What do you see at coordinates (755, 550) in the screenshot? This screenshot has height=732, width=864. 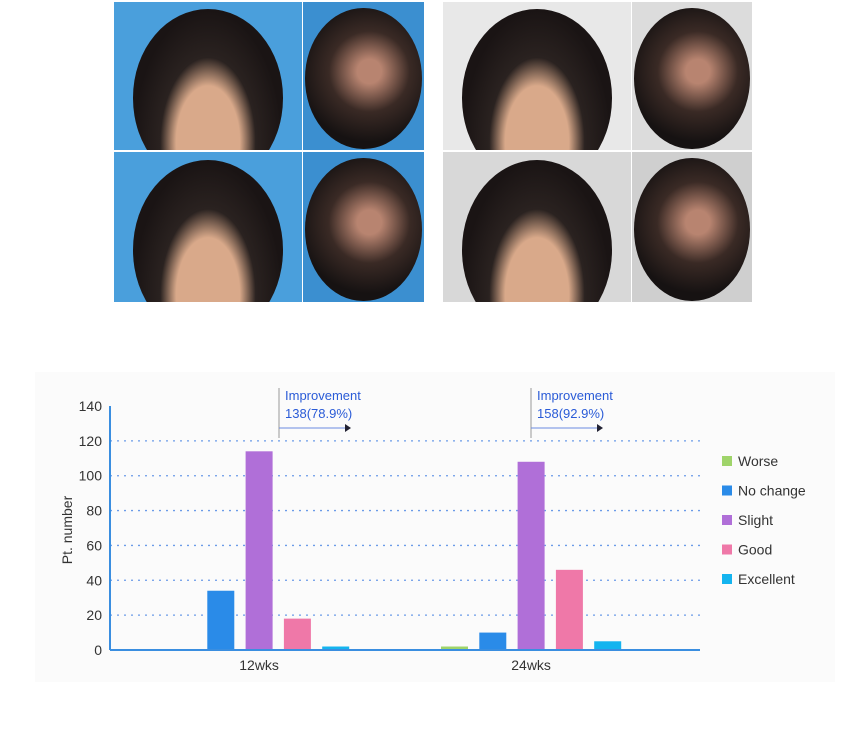 I see `legend-label: Good` at bounding box center [755, 550].